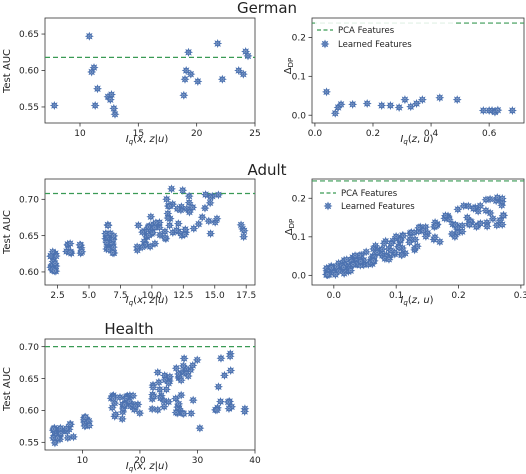 The height and width of the screenshot is (474, 526). I want to click on x-tick-label: 15.0, so click(215, 296).